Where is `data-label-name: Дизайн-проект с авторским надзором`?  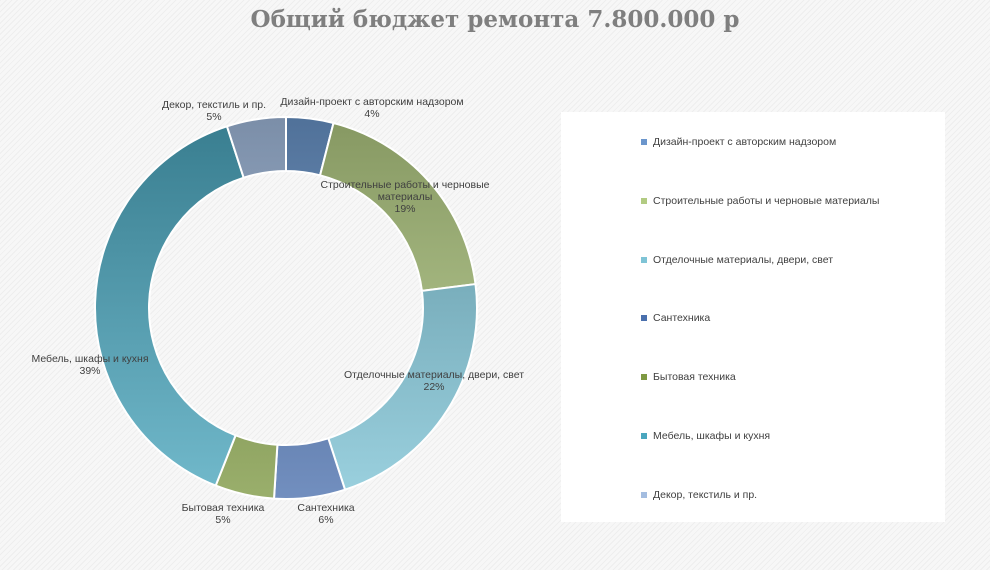
data-label-name: Дизайн-проект с авторским надзором is located at coordinates (372, 102).